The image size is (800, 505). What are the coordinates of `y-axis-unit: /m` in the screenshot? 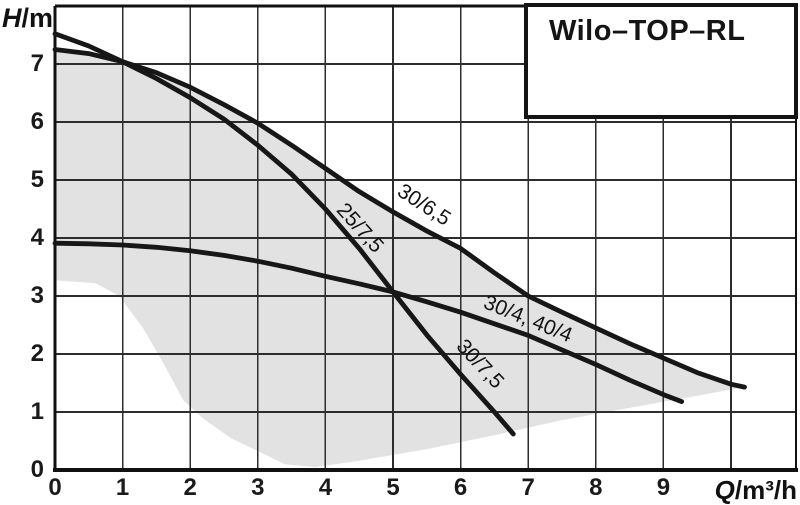 It's located at (37, 18).